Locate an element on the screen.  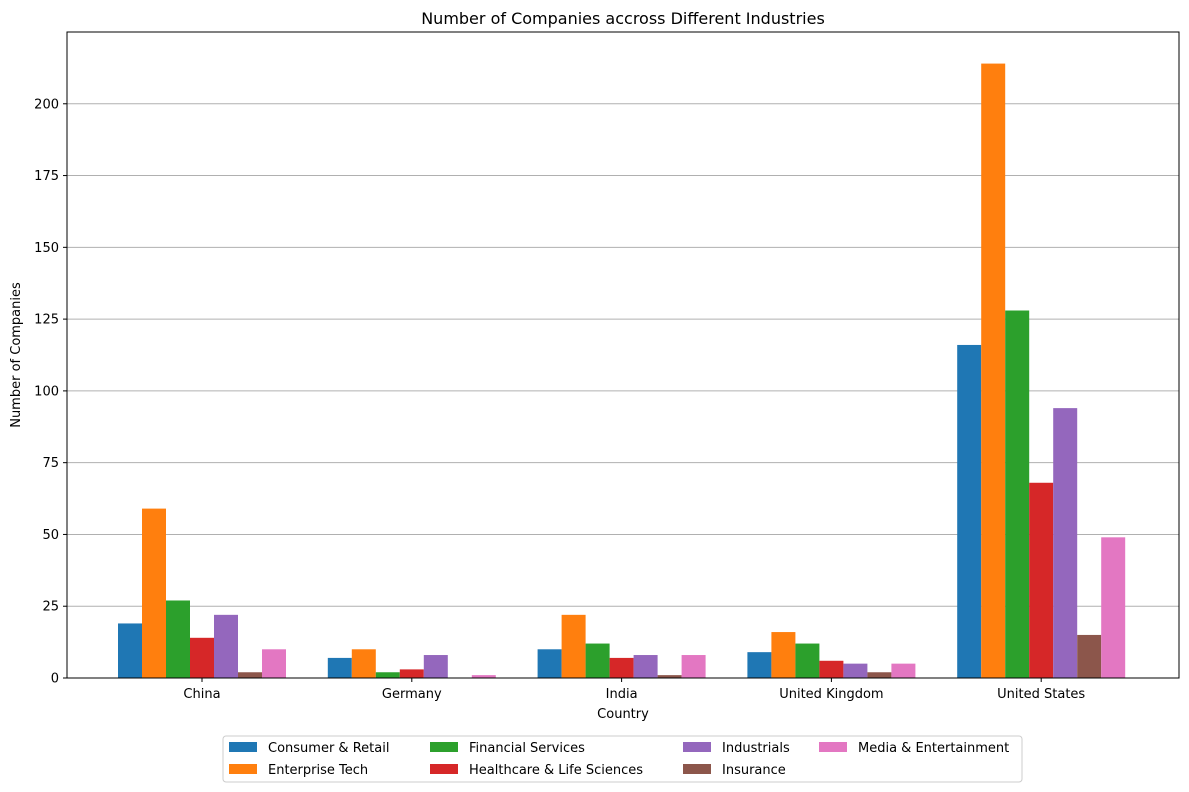
bar-united-states-industrials is located at coordinates (1065, 543).